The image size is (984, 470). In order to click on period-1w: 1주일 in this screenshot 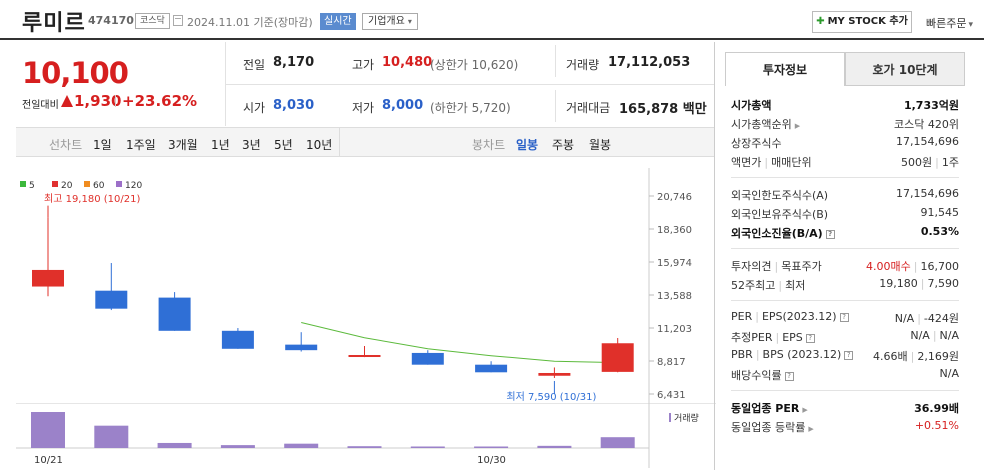, I will do `click(141, 145)`.